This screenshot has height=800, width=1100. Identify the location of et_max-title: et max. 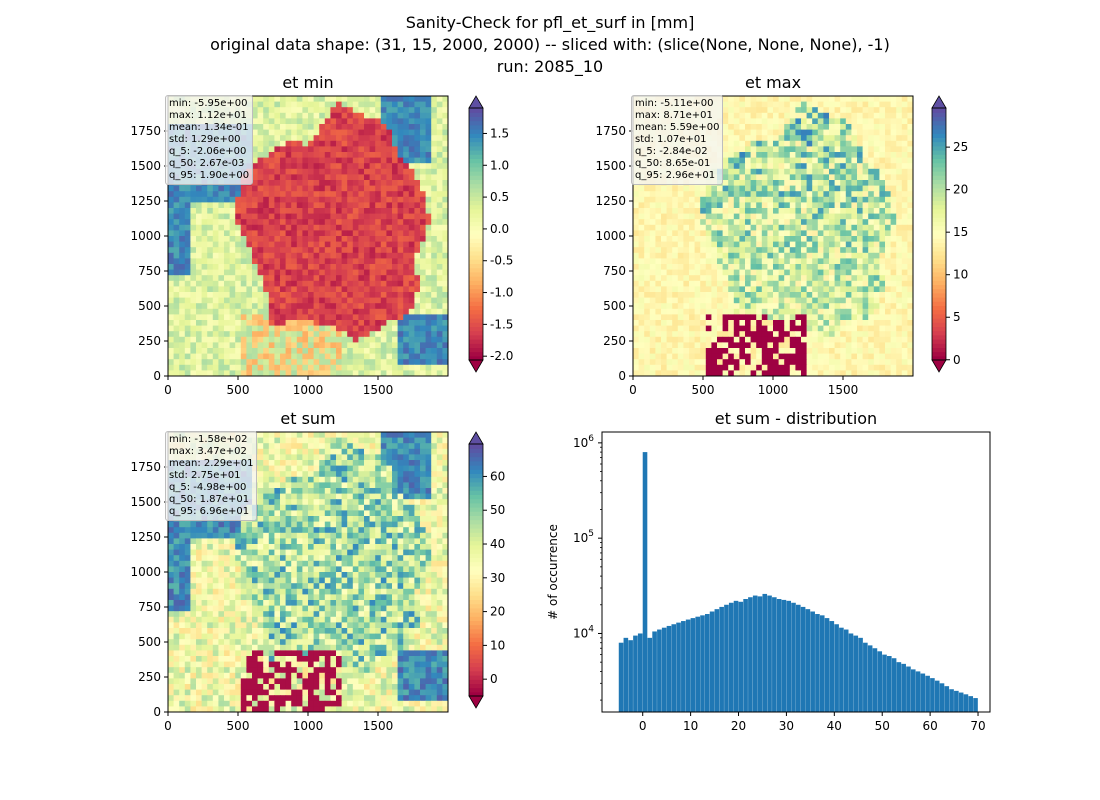
(773, 82).